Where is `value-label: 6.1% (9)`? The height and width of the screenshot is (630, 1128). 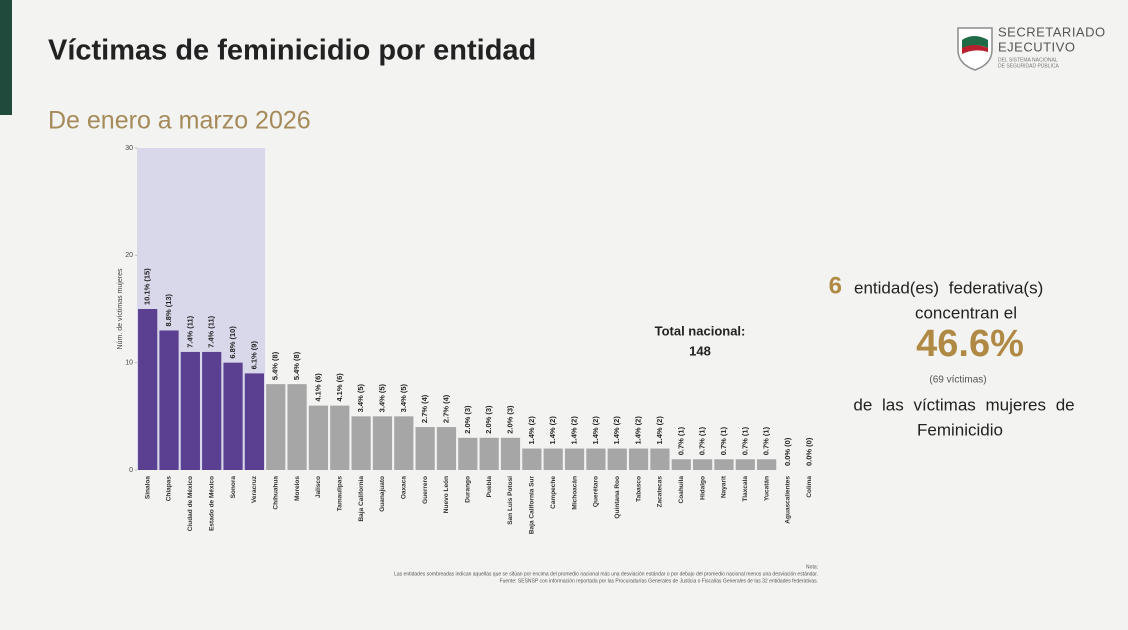
value-label: 6.1% (9) is located at coordinates (253, 355).